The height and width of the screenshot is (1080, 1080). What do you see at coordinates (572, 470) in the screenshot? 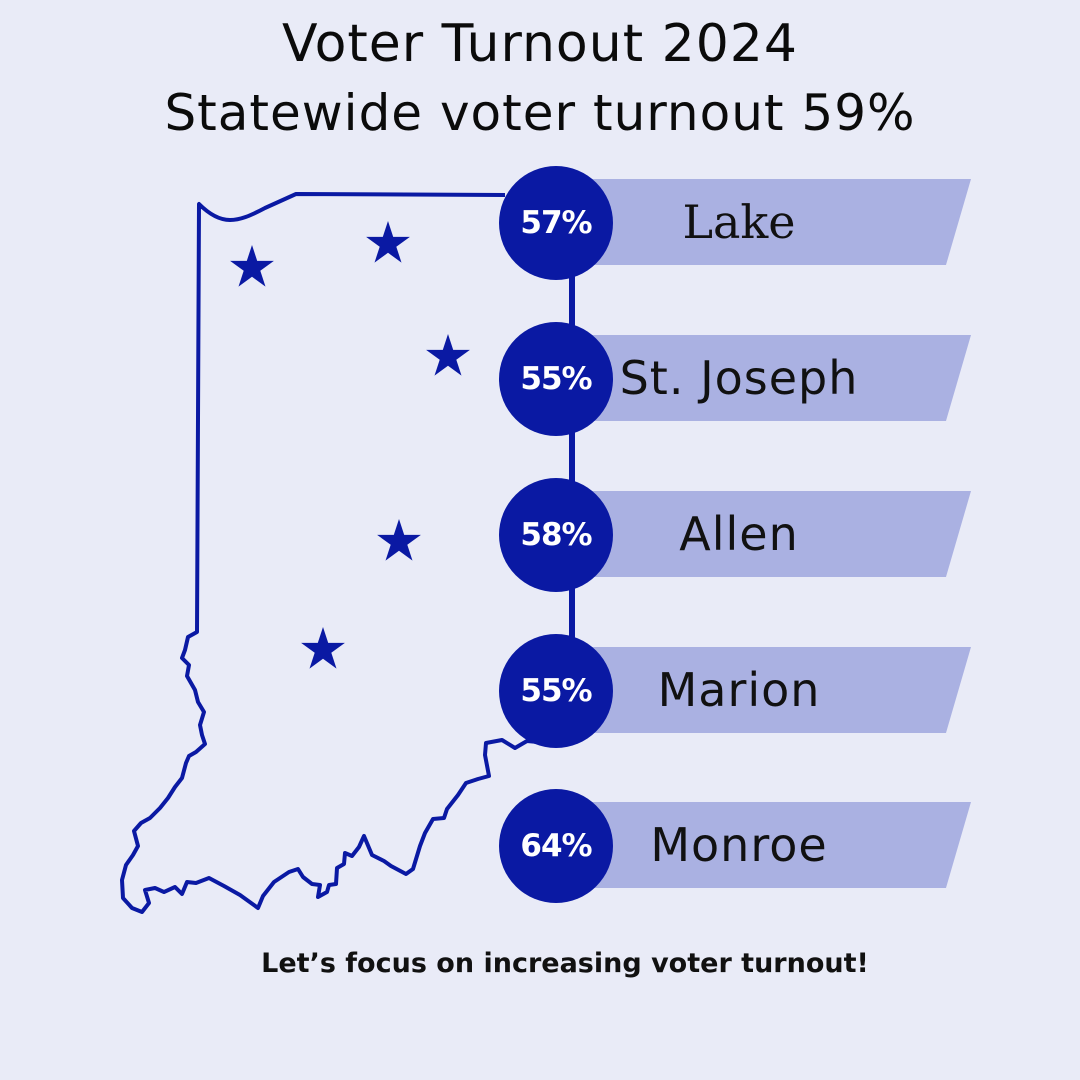
I see `timeline-connector` at bounding box center [572, 470].